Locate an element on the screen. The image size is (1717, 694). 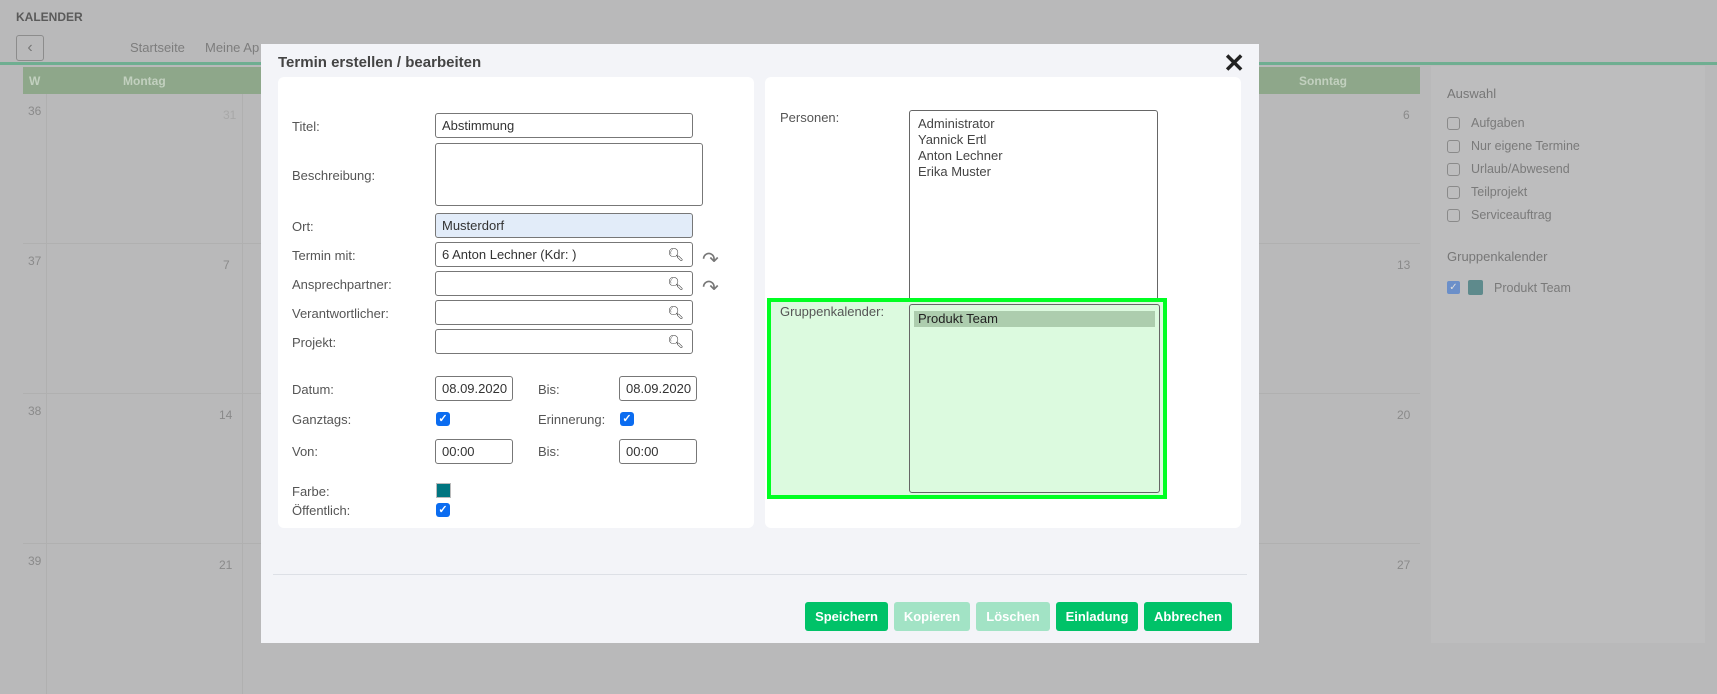
oeffentlich-checkbox: ✓ is located at coordinates (443, 510).